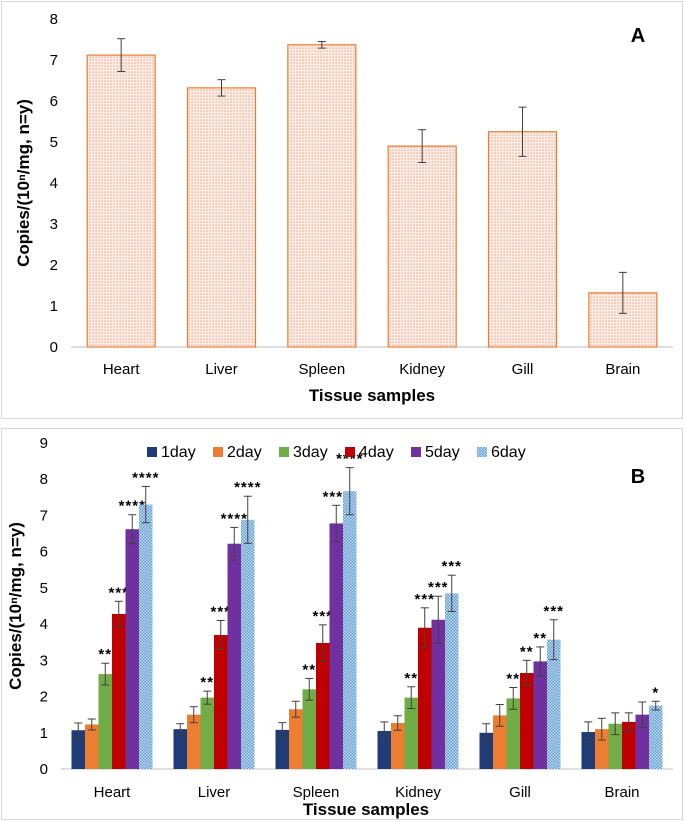 The height and width of the screenshot is (822, 685). I want to click on bar-liver-4day, so click(221, 701).